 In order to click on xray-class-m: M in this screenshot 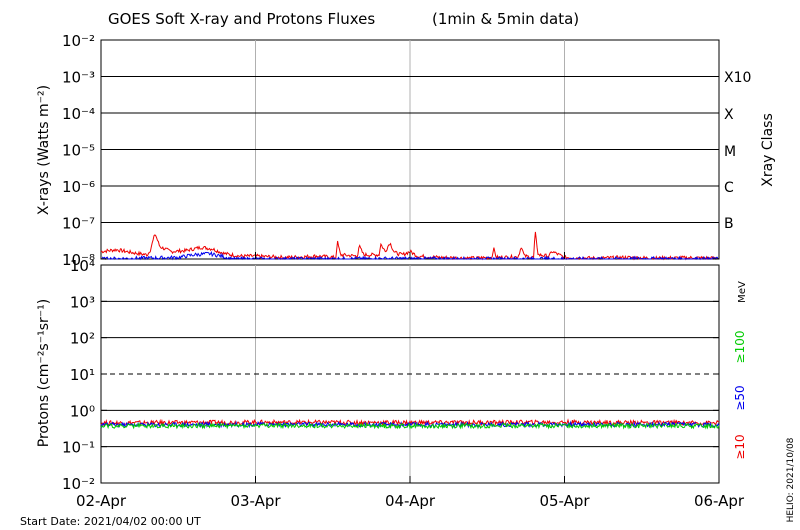, I will do `click(730, 152)`.